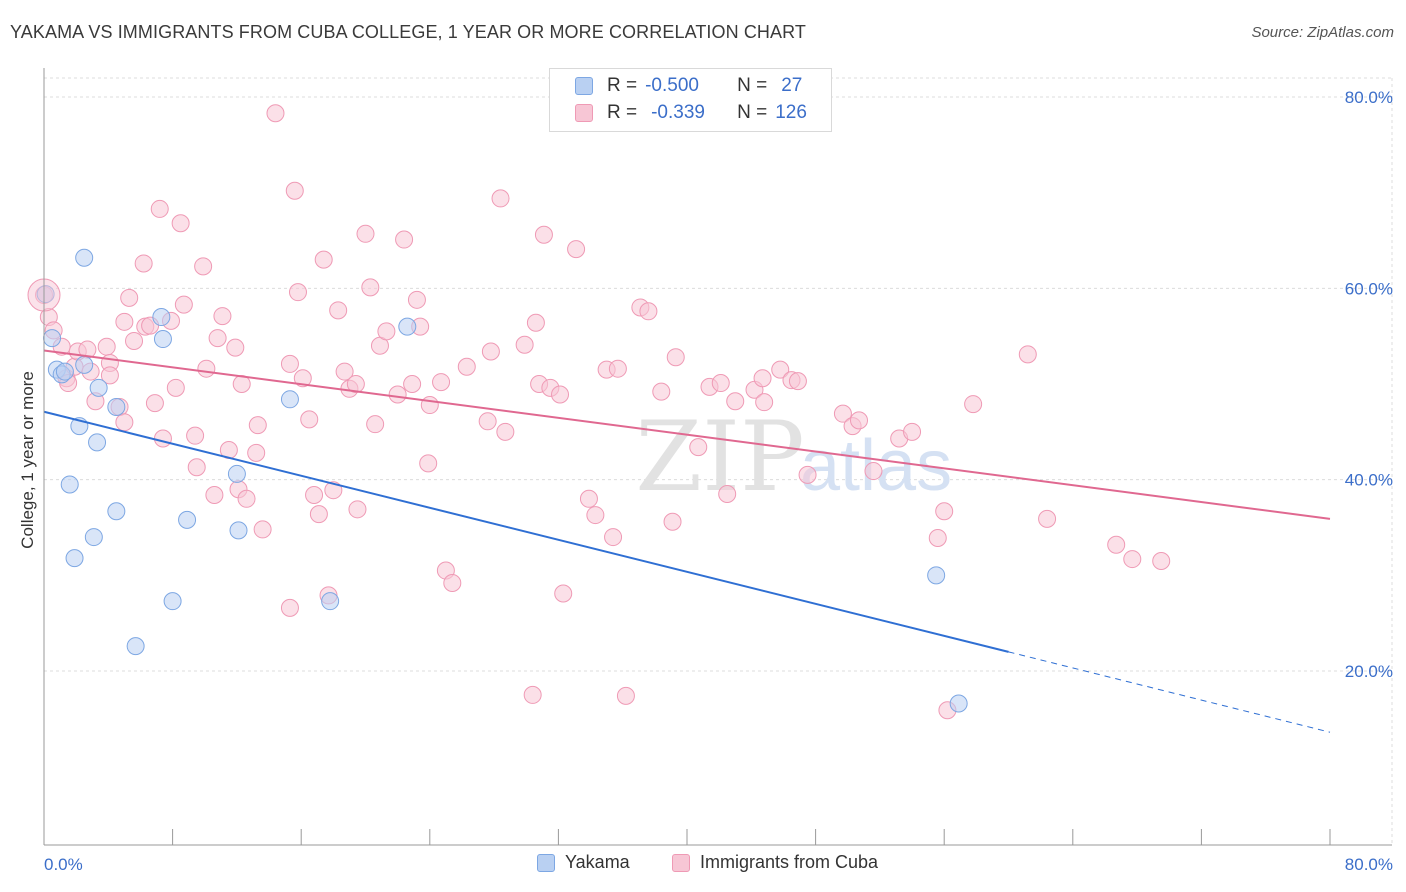 The image size is (1406, 892). What do you see at coordinates (584, 86) in the screenshot?
I see `blue-swatch-icon` at bounding box center [584, 86].